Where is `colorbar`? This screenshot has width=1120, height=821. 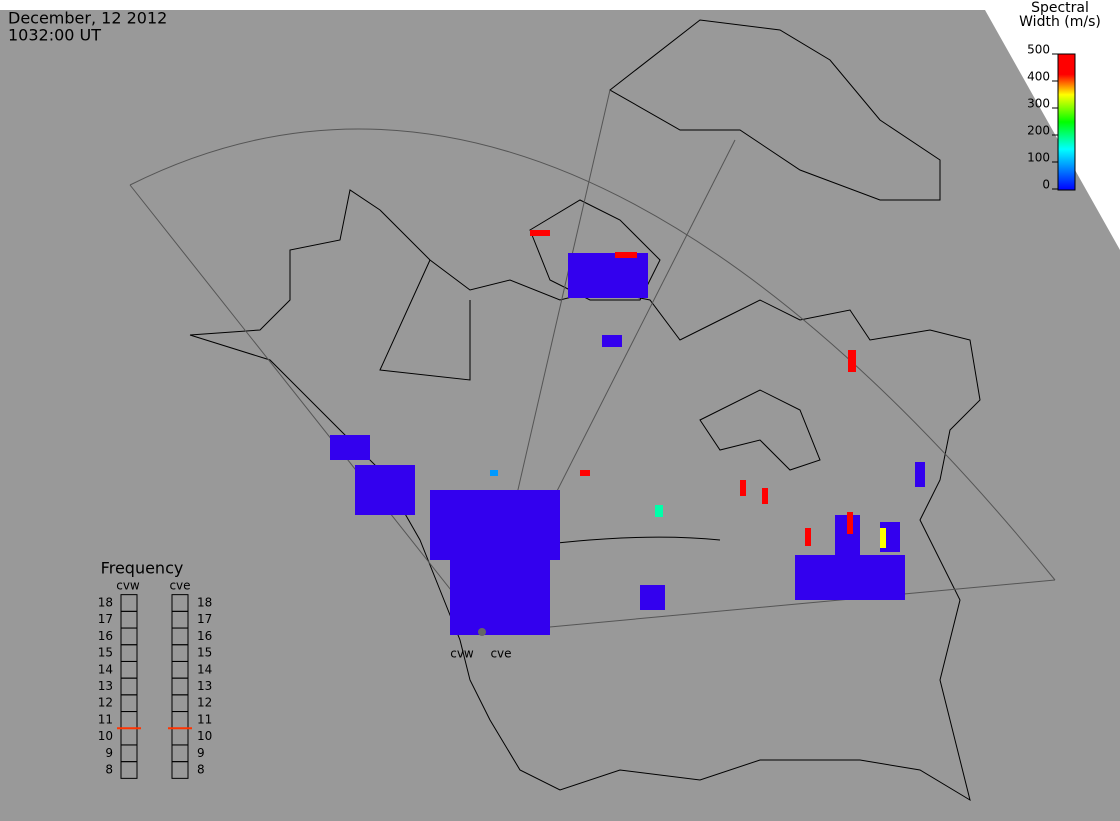
colorbar is located at coordinates (1066, 122).